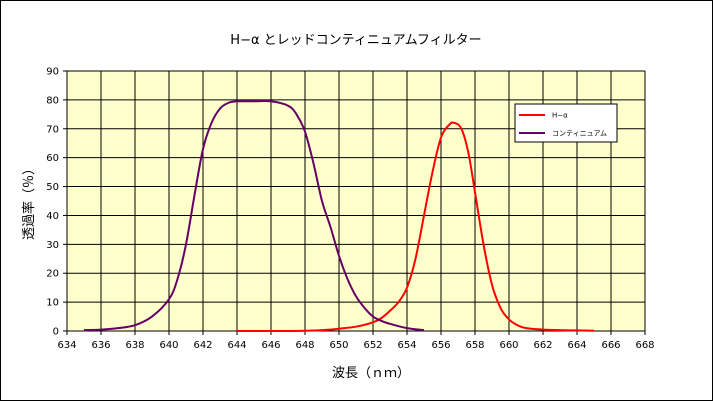  I want to click on x-tick-label: 656, so click(440, 345).